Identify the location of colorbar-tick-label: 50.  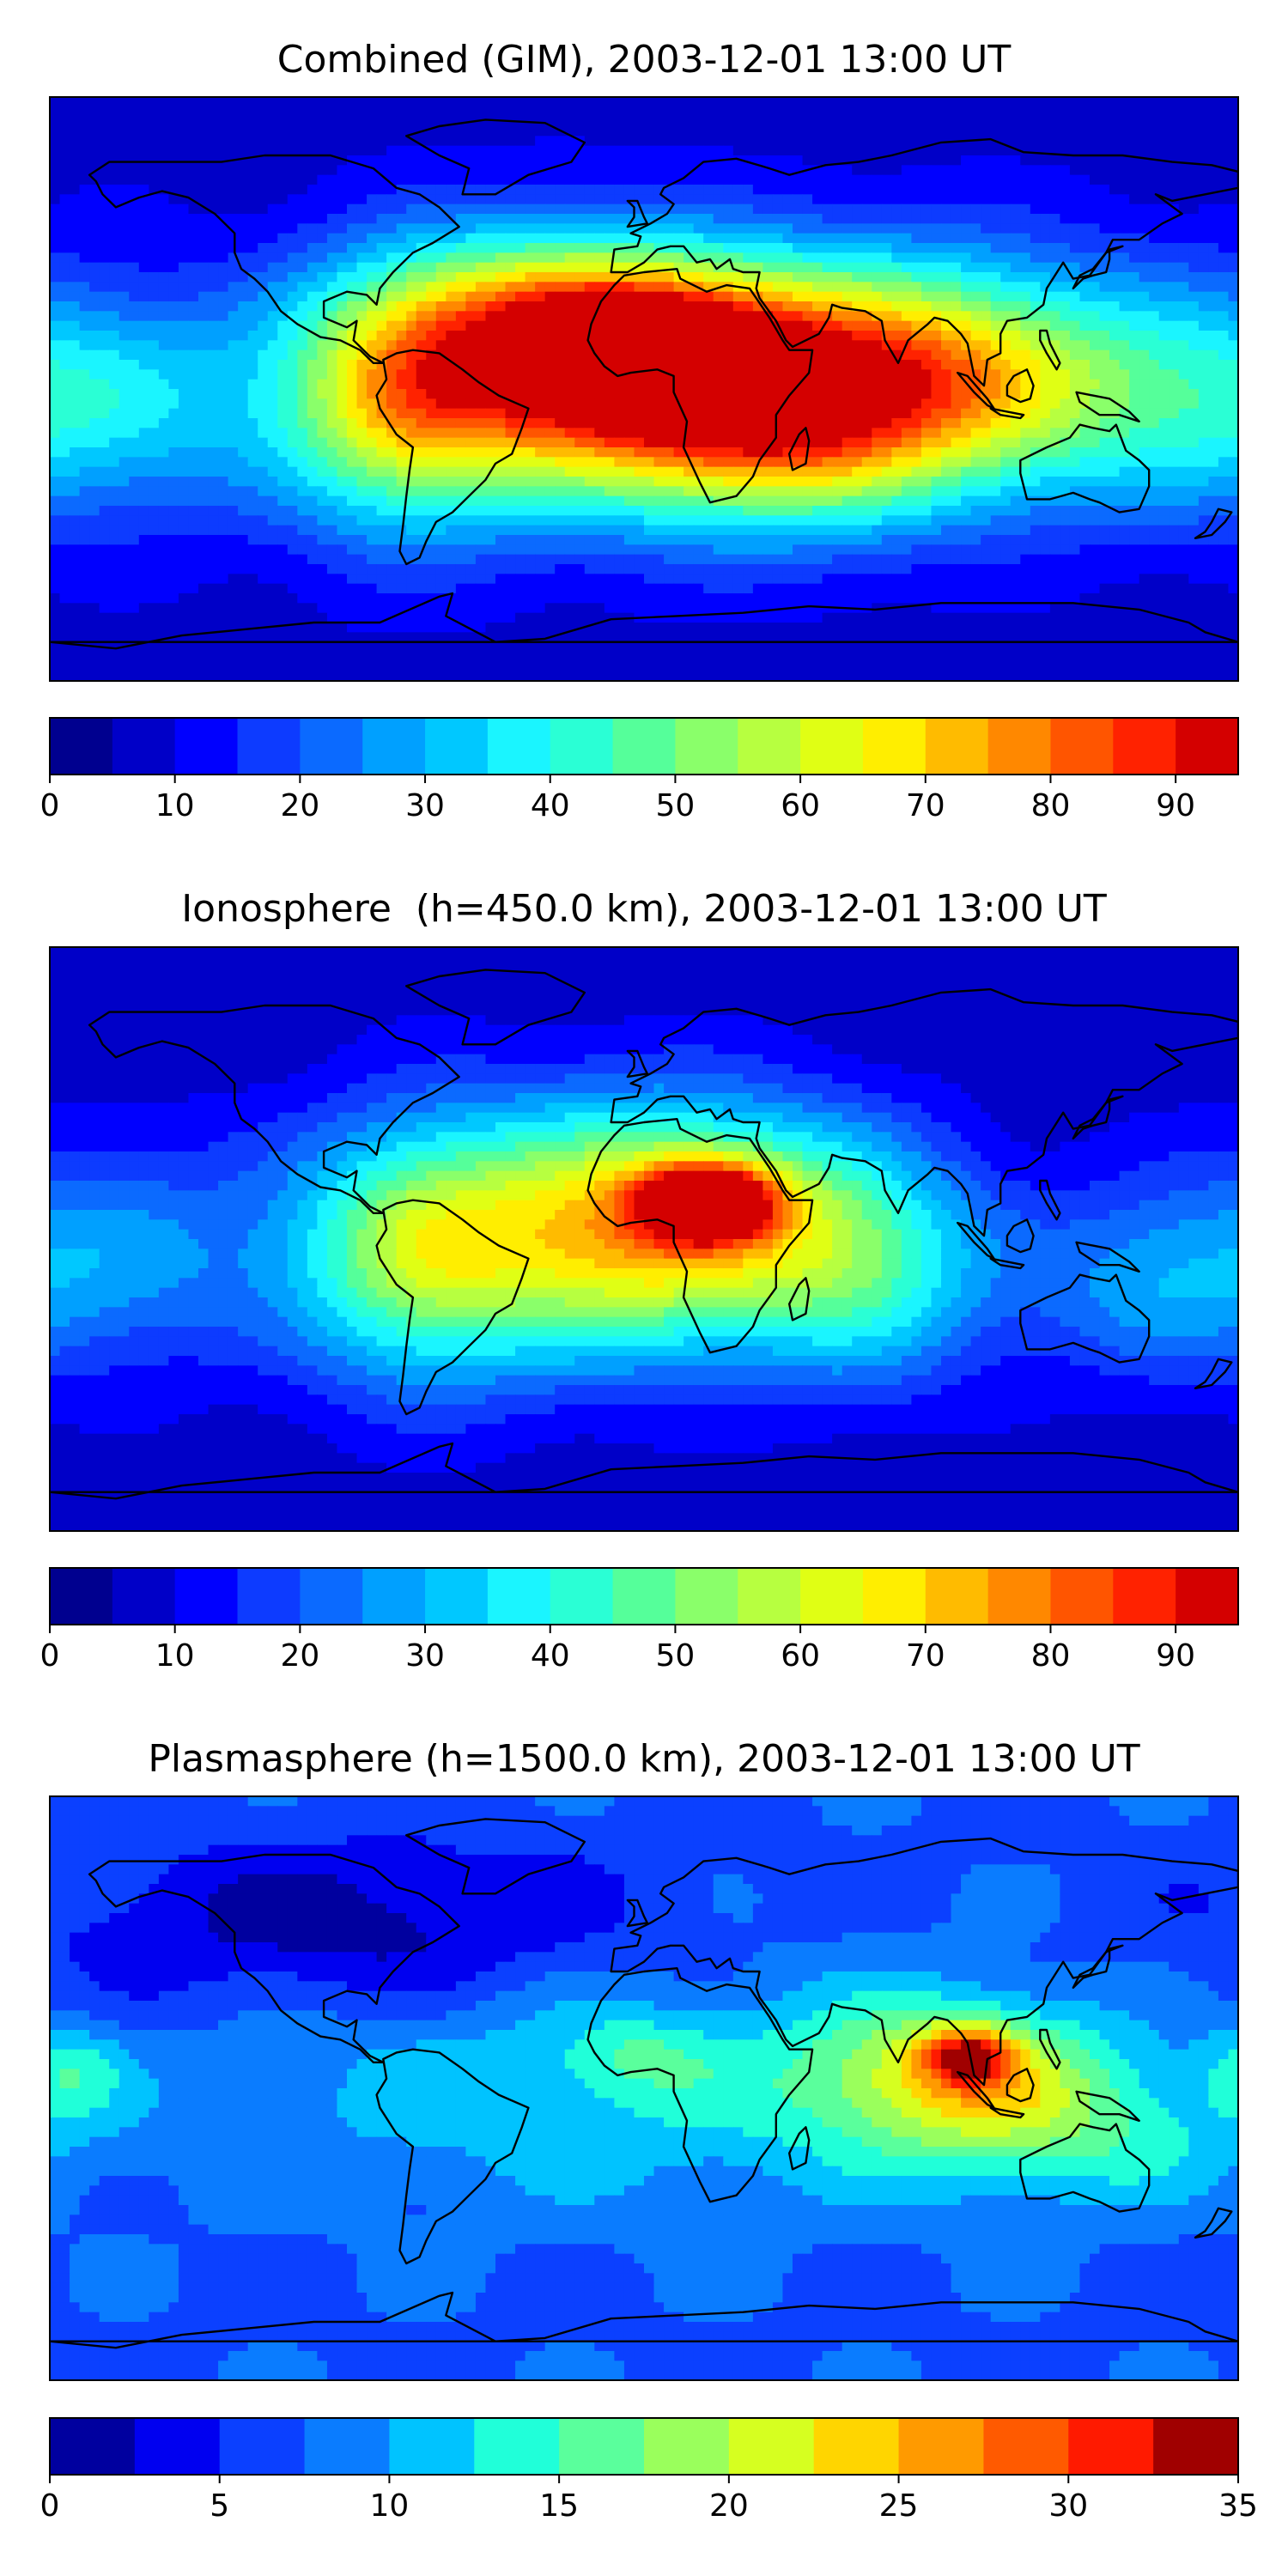
(676, 806).